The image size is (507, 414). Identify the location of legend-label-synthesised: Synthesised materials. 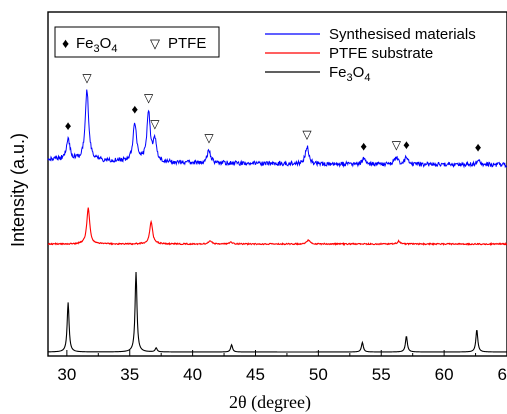
(402, 34).